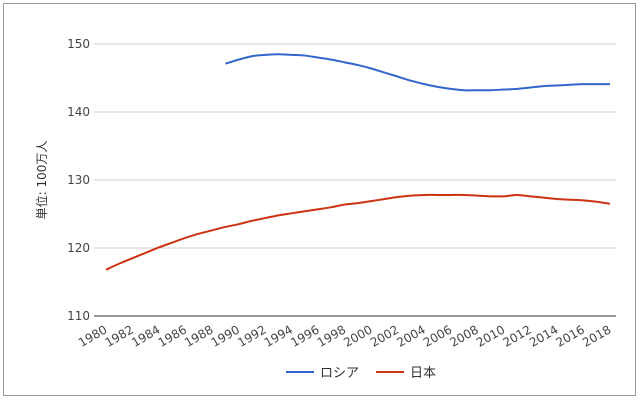 This screenshot has width=643, height=404. I want to click on legend: ロシア 日本, so click(361, 373).